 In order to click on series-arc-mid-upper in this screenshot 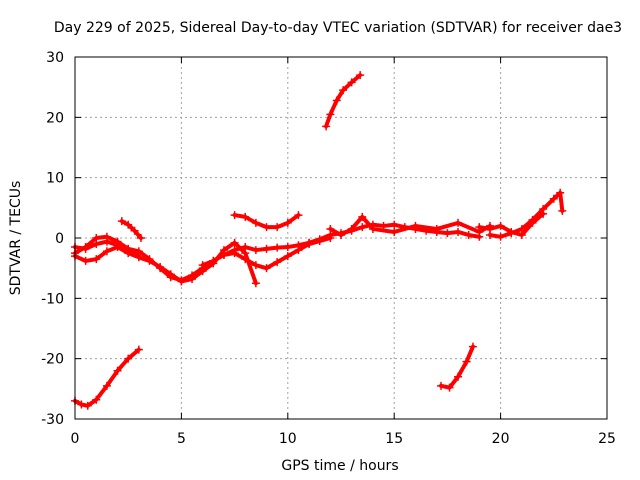, I will do `click(266, 221)`.